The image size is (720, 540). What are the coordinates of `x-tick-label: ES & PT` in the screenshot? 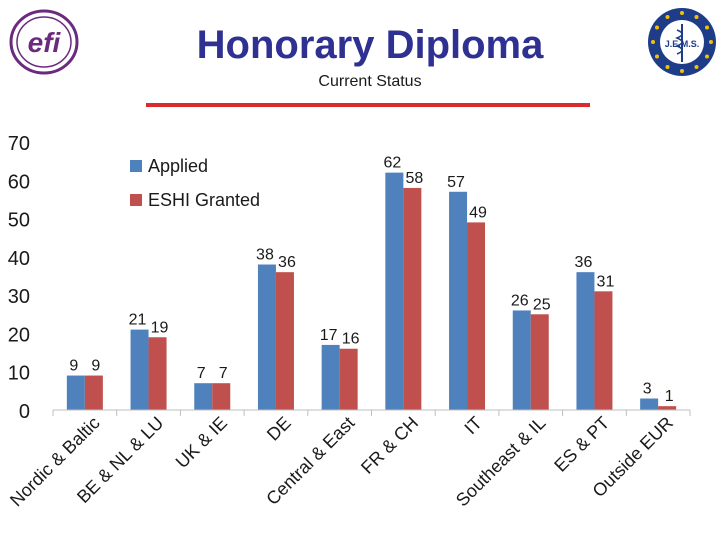 It's located at (581, 444).